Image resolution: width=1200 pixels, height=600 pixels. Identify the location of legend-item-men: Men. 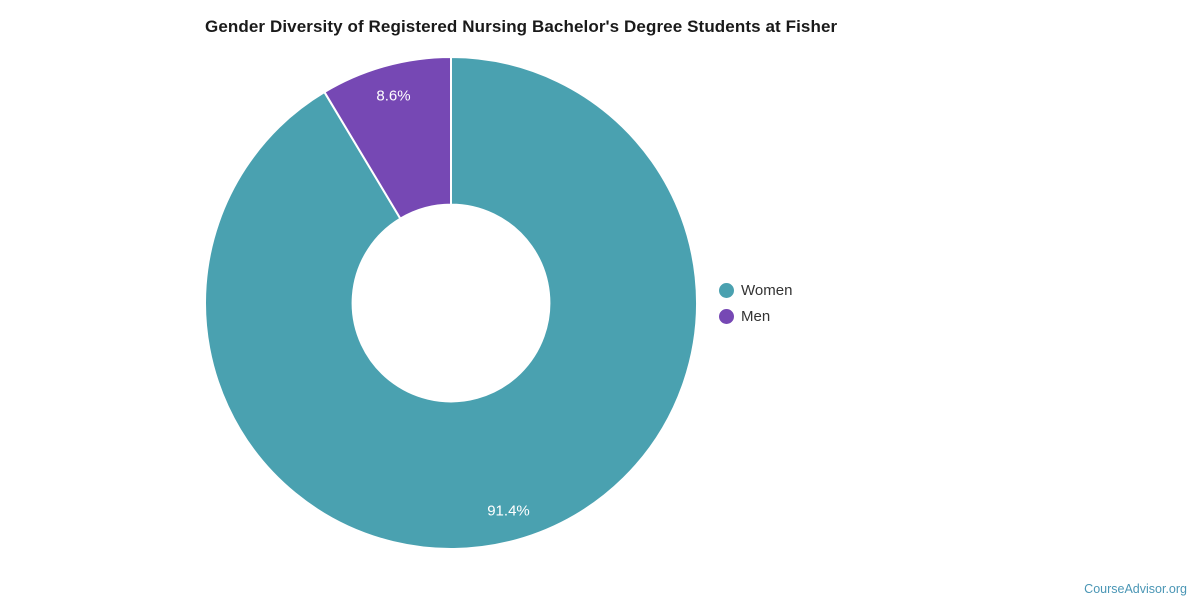
(755, 316).